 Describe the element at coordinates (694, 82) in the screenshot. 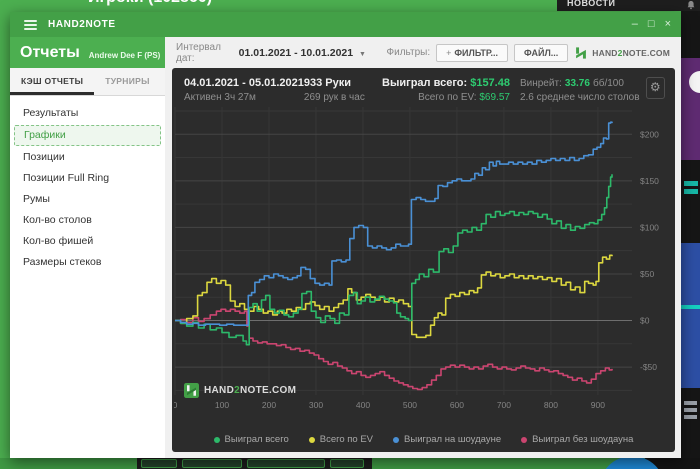

I see `background-white-circle` at that location.